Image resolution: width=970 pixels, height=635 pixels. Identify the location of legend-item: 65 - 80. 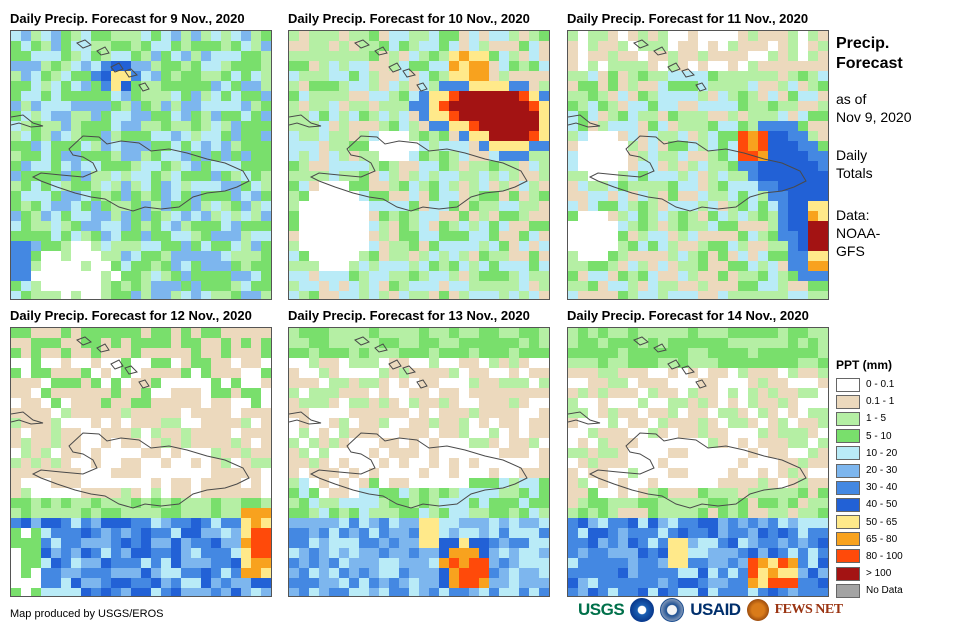
(869, 539).